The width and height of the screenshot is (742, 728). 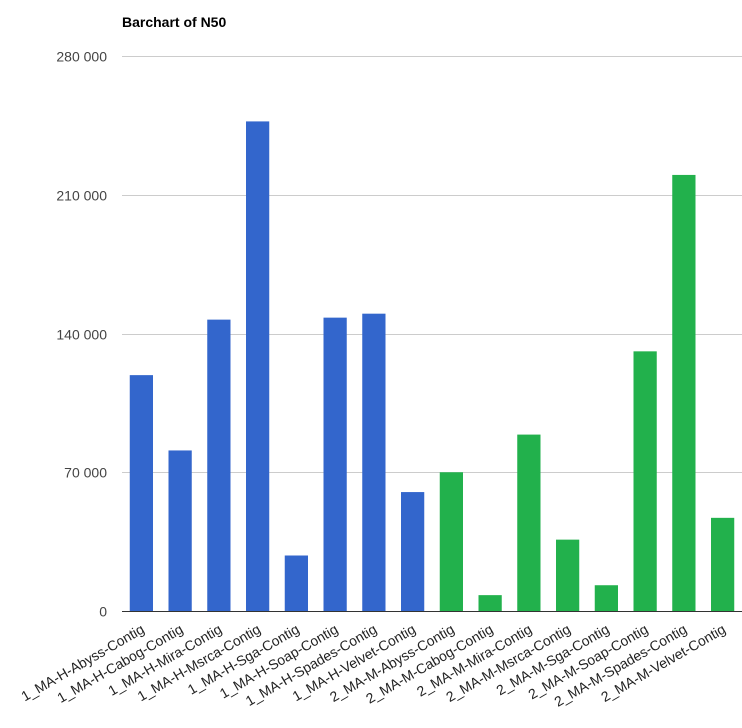 I want to click on y-tick-label: 210 000, so click(x=81, y=196).